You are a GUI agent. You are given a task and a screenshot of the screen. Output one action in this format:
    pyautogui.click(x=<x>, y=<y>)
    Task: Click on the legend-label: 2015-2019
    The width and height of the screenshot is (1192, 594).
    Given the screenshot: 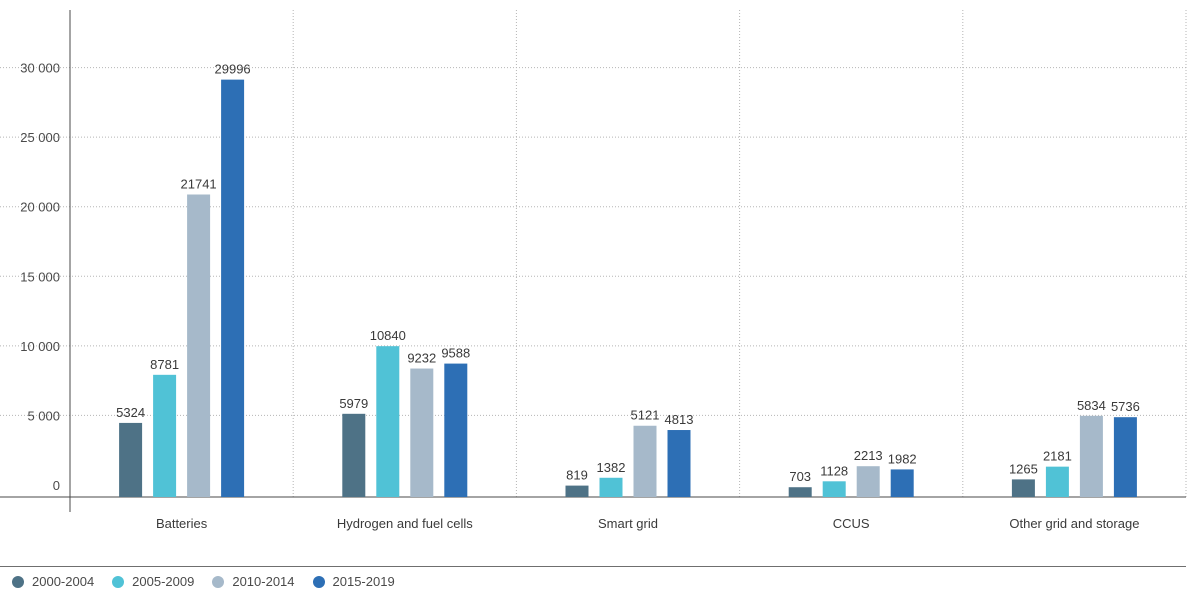 What is the action you would take?
    pyautogui.click(x=363, y=581)
    